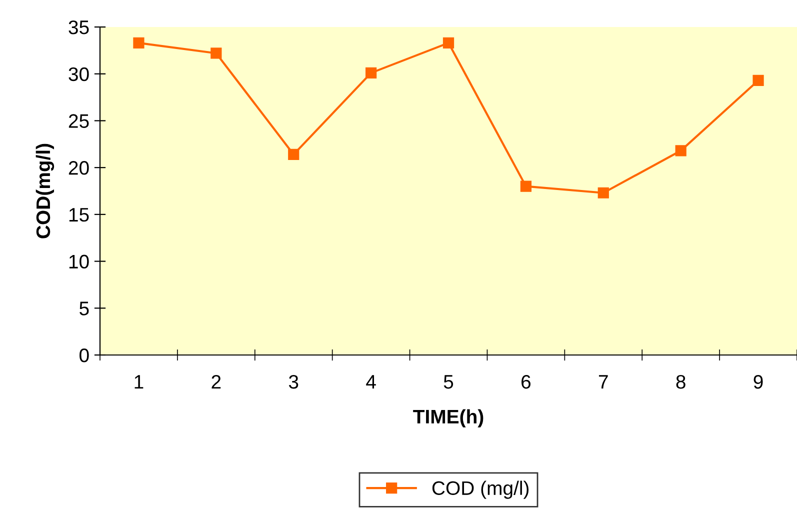 Image resolution: width=797 pixels, height=528 pixels. What do you see at coordinates (78, 74) in the screenshot?
I see `y-tick-label: 30` at bounding box center [78, 74].